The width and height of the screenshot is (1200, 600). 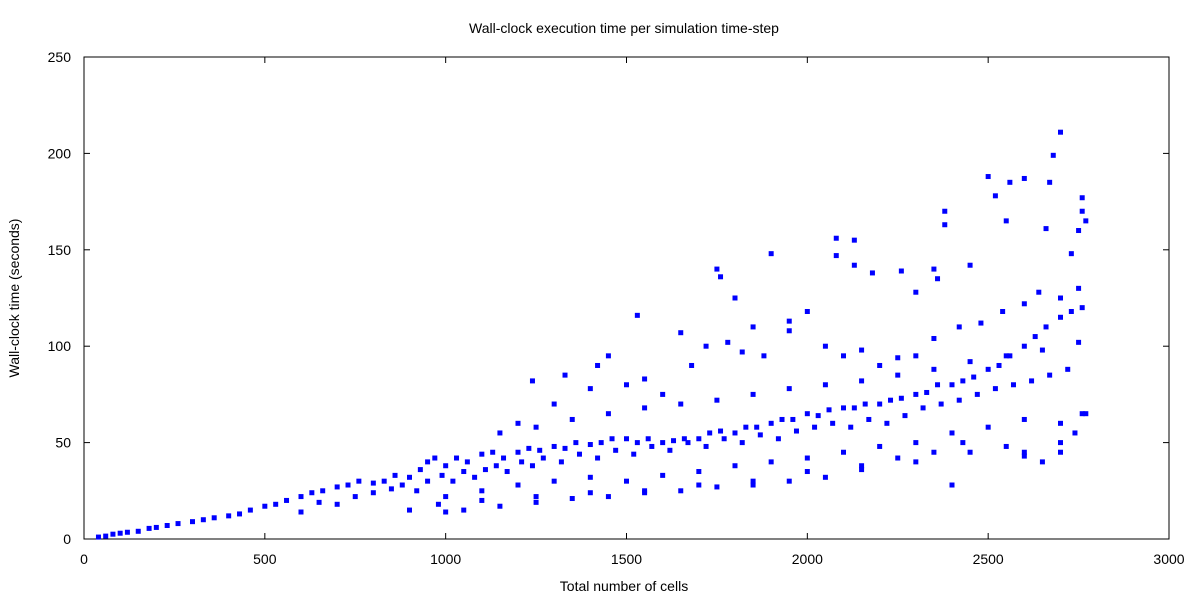 What do you see at coordinates (60, 250) in the screenshot?
I see `y-tick-label: 150` at bounding box center [60, 250].